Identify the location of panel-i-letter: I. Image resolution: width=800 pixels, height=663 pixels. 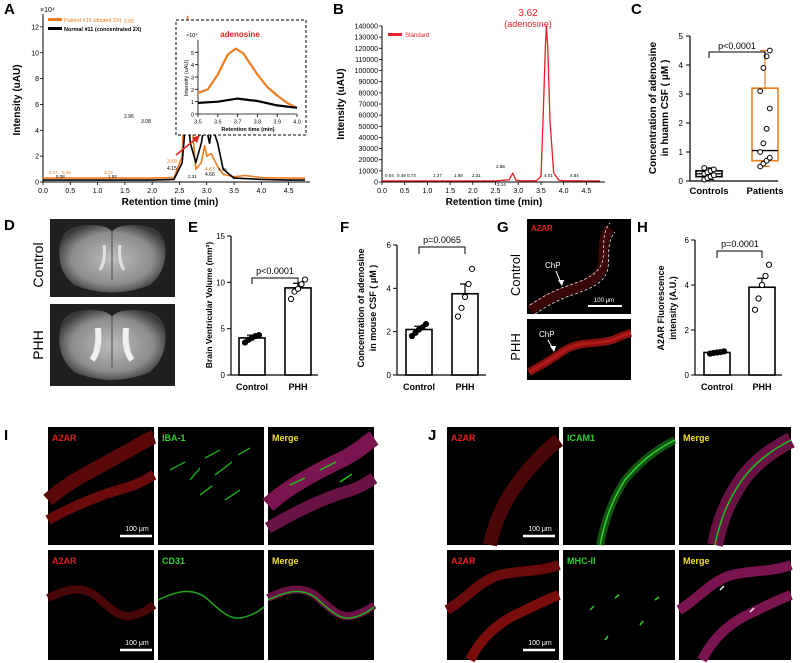
(6, 435).